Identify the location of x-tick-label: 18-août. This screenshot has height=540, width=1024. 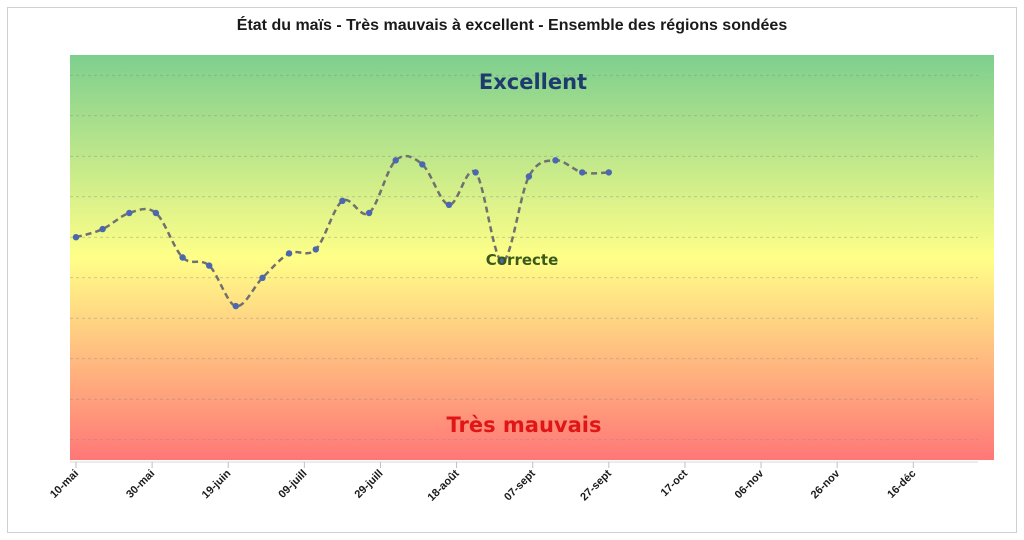
(444, 485).